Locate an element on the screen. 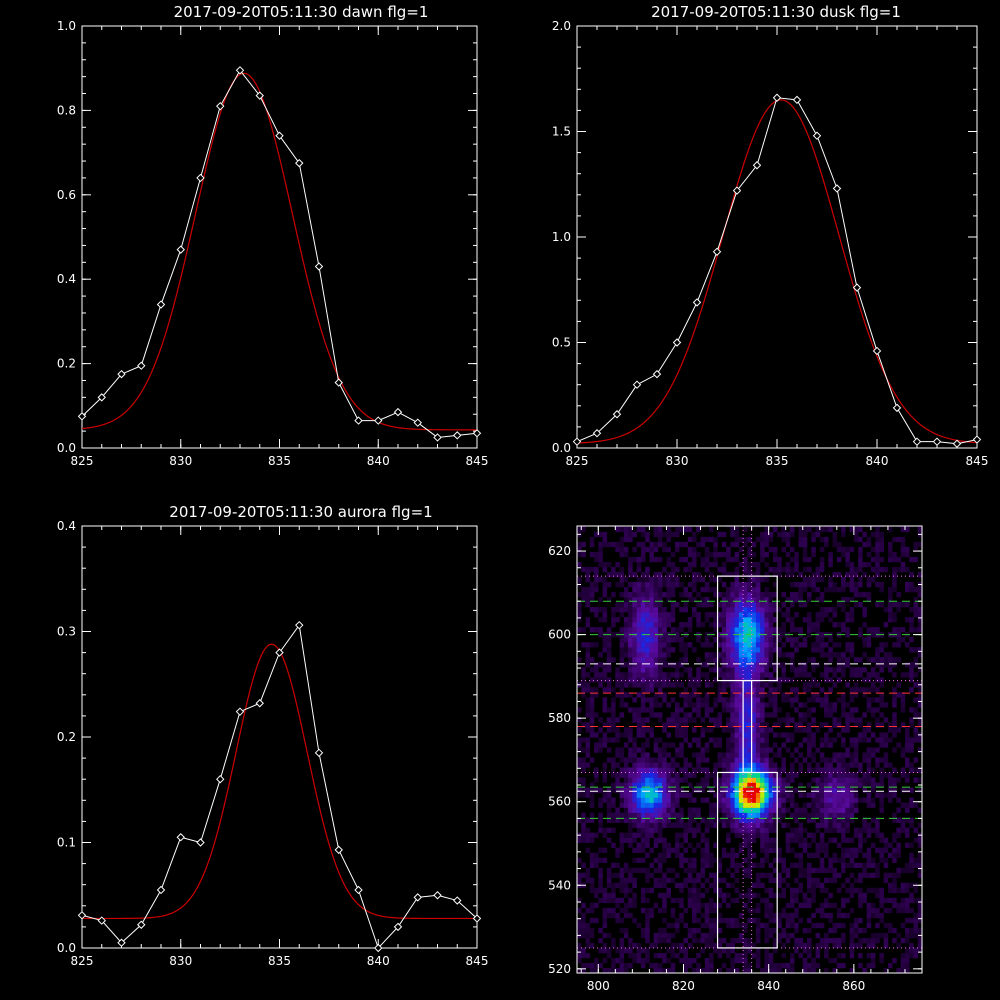  aurora-x-tick-label: 830 is located at coordinates (180, 961).